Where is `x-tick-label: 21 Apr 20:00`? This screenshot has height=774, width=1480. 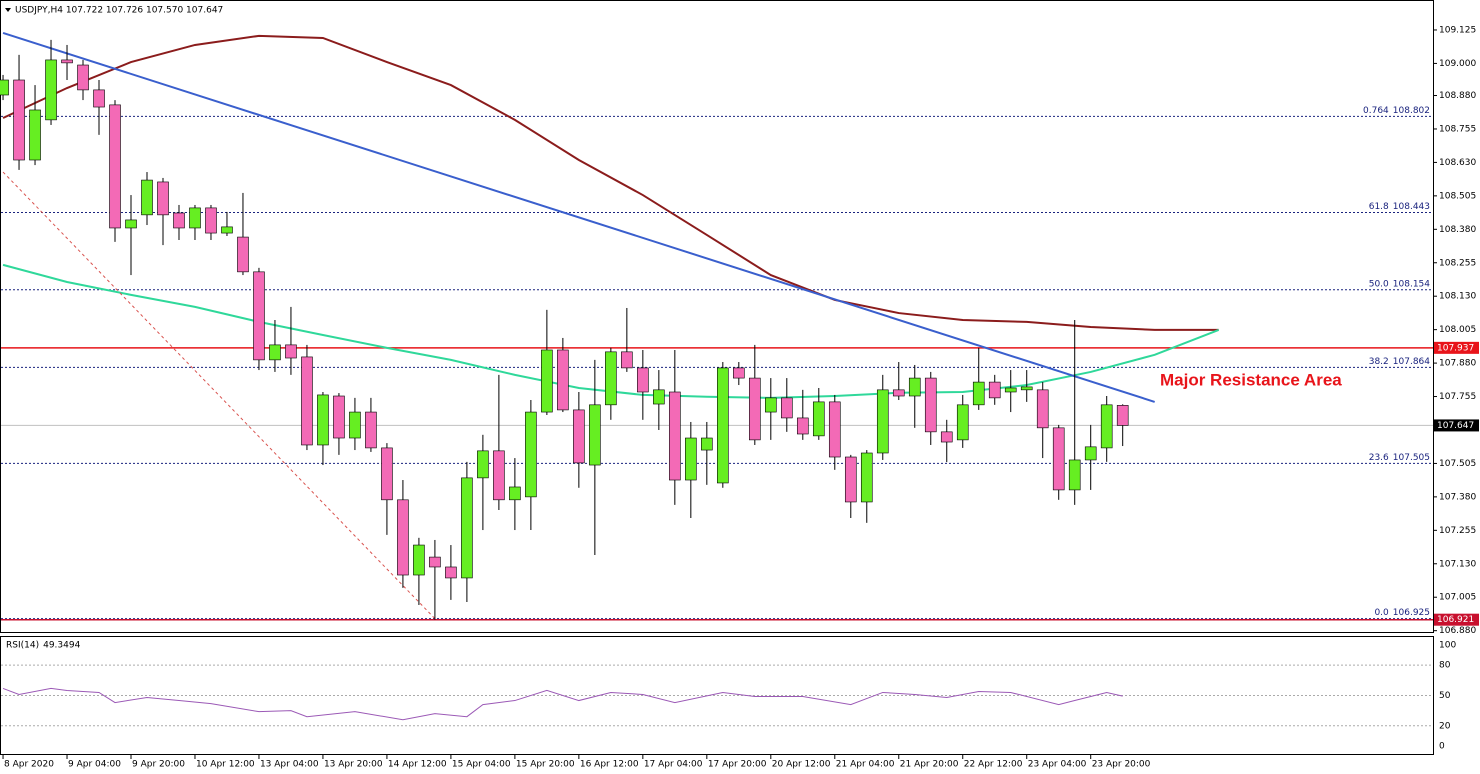 x-tick-label: 21 Apr 20:00 is located at coordinates (929, 765).